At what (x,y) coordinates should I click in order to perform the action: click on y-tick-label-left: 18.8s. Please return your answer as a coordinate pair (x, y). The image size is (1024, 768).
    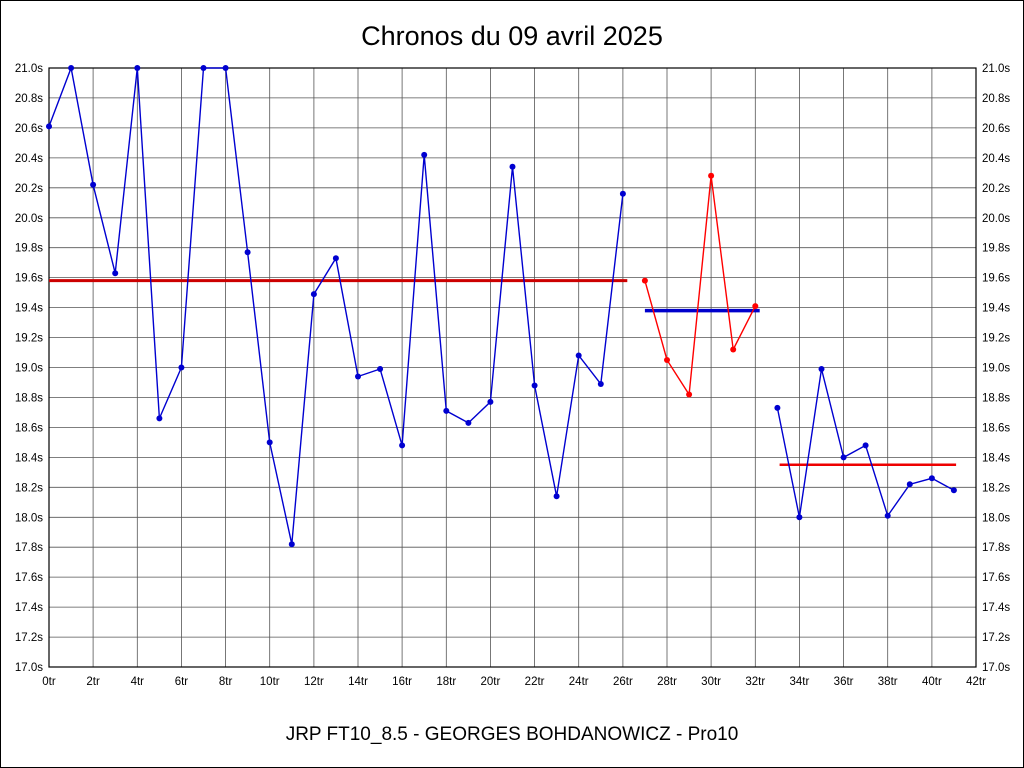
    Looking at the image, I should click on (29, 398).